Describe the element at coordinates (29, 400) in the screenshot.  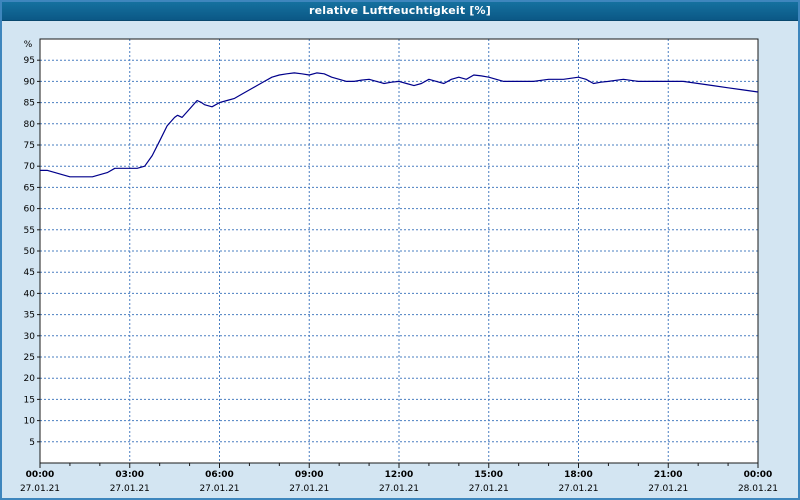
I see `y-tick-label: 15` at that location.